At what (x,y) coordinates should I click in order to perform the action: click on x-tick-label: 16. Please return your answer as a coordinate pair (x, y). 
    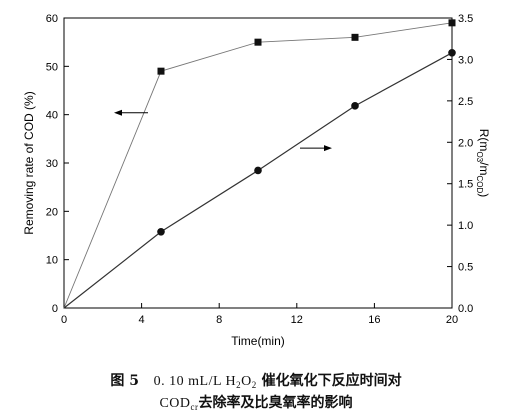
    Looking at the image, I should click on (374, 320).